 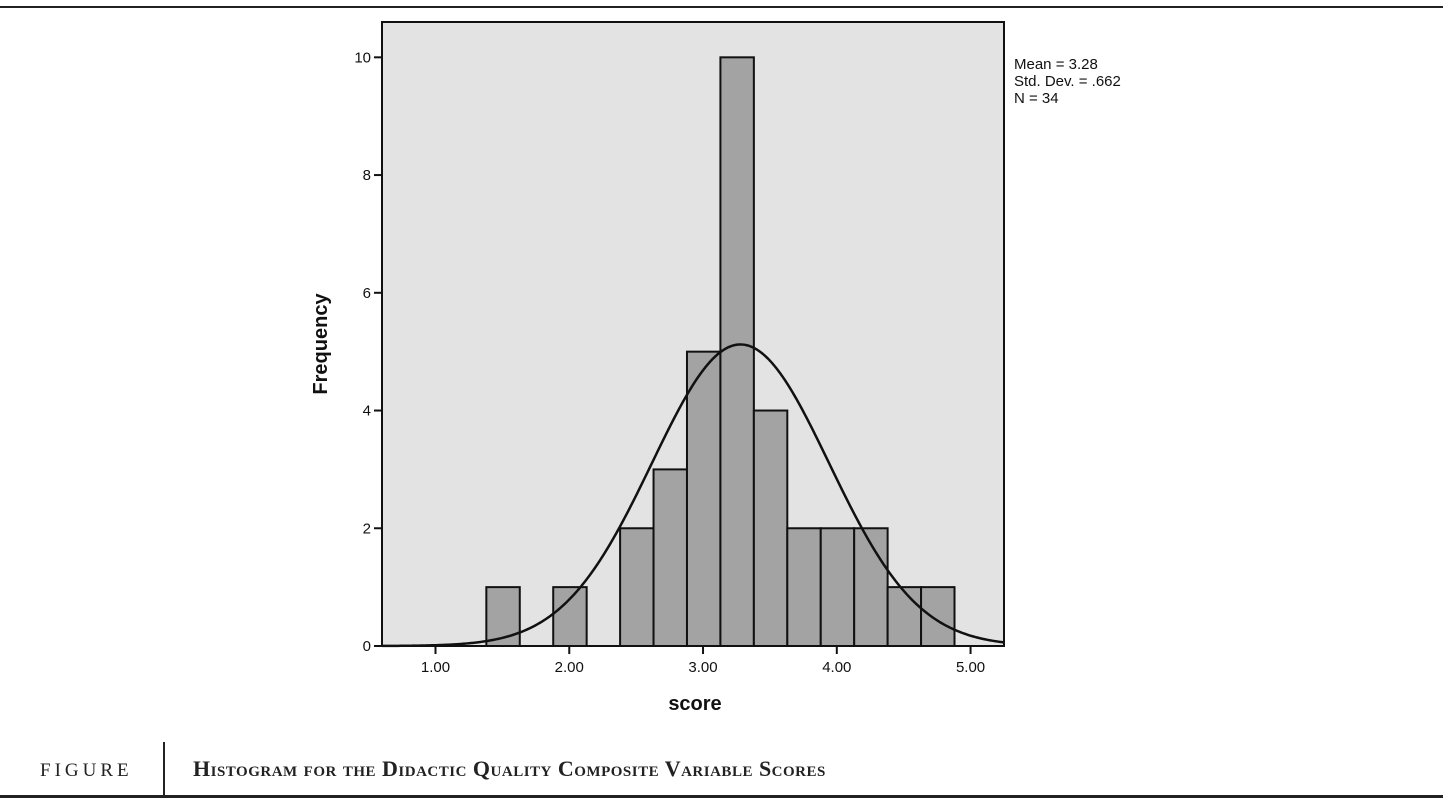 I want to click on y-tick-label: 8, so click(x=367, y=175).